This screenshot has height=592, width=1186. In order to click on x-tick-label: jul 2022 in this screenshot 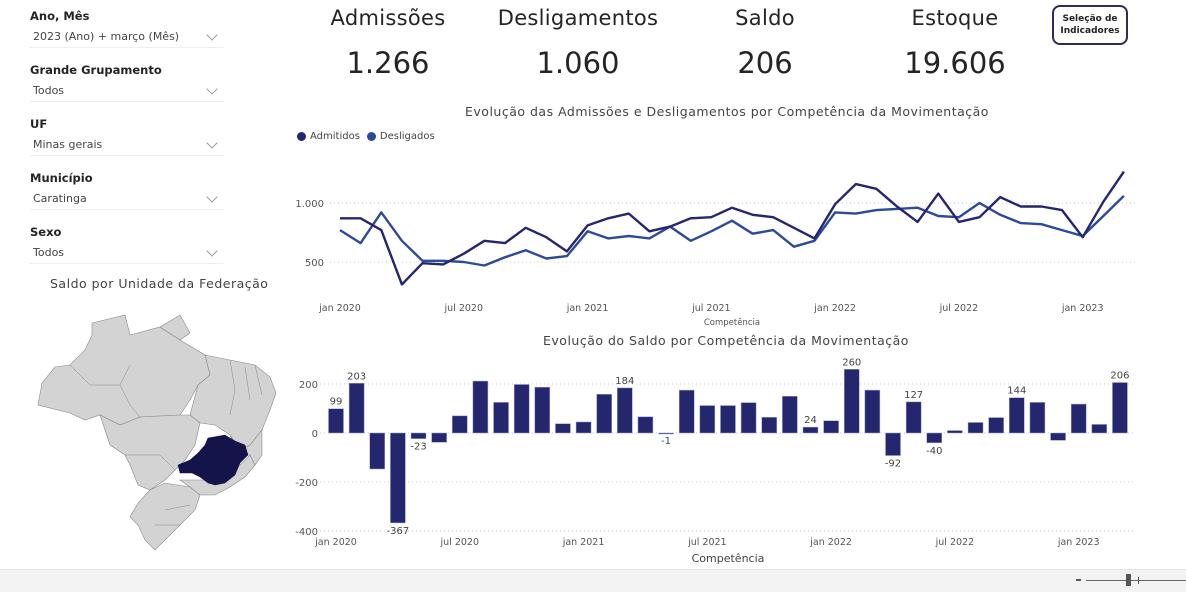, I will do `click(959, 308)`.